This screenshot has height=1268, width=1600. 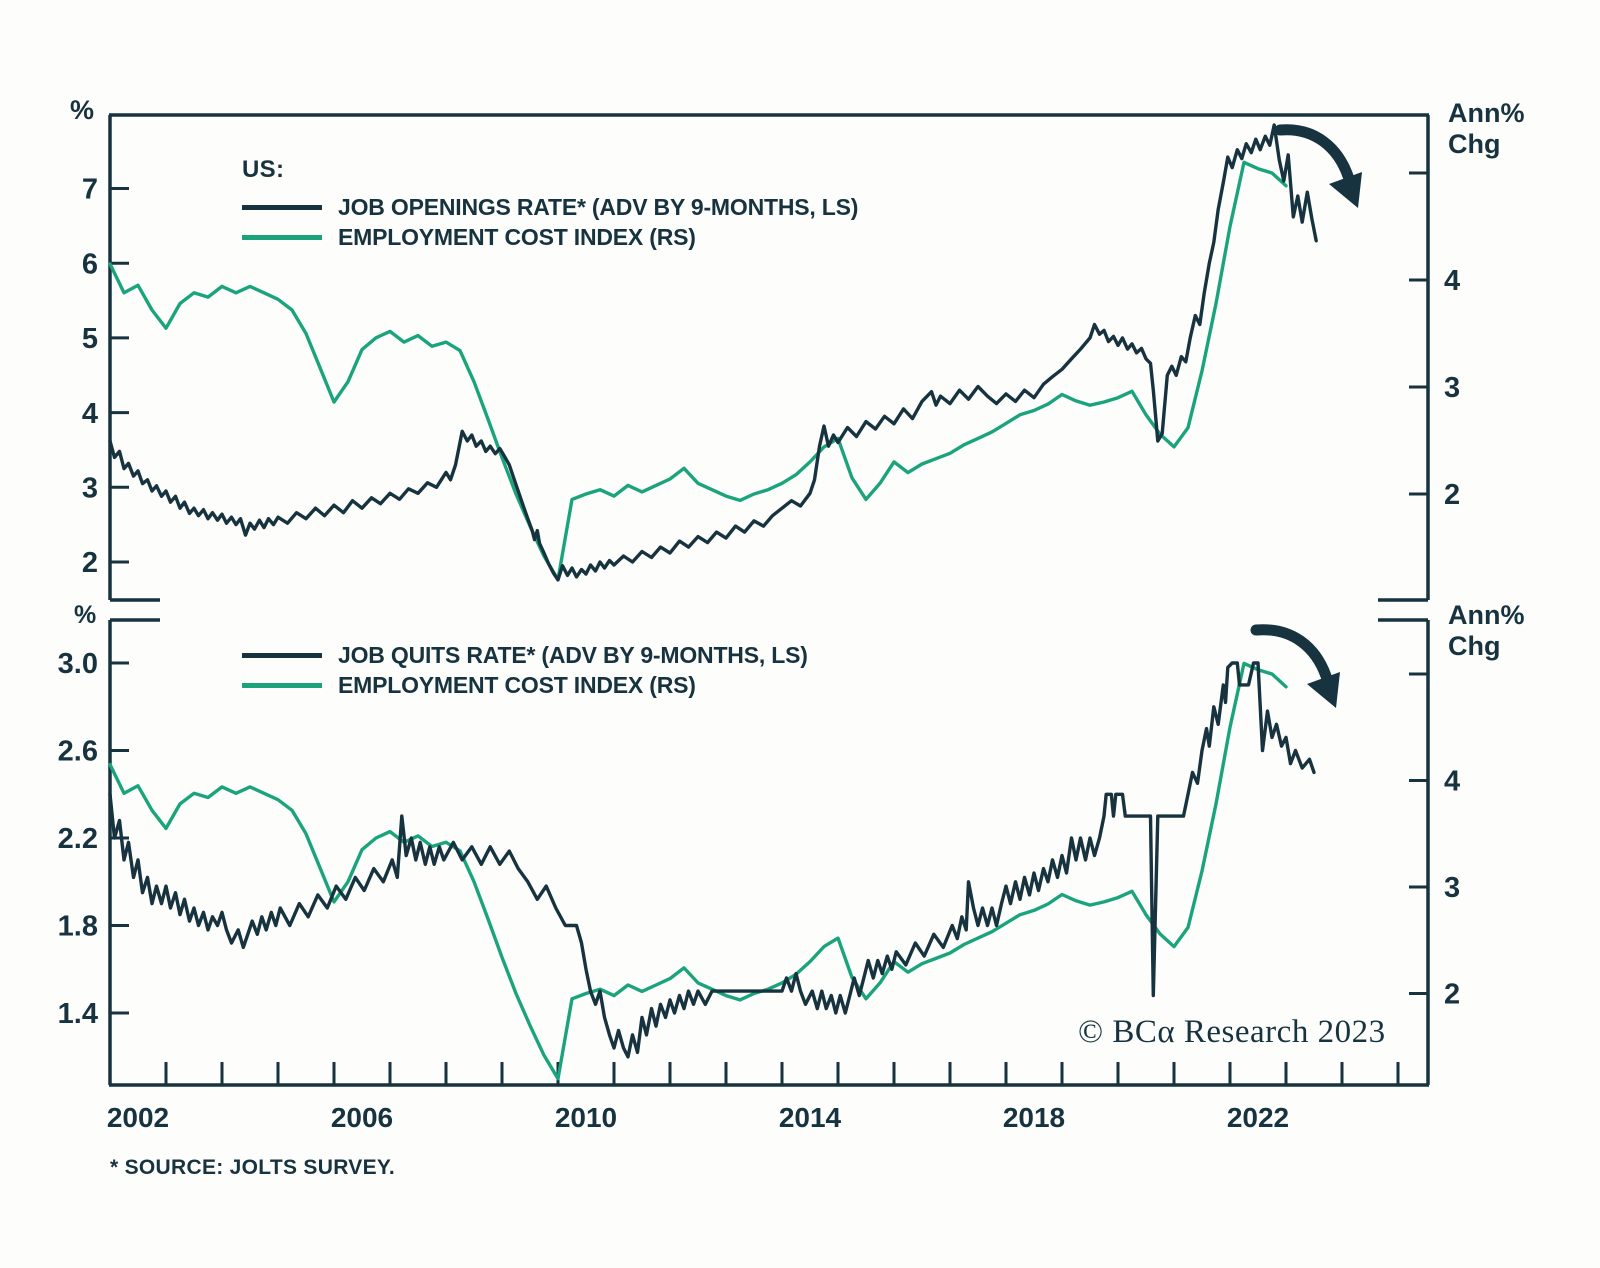 I want to click on bottom-right-tick-label: 2, so click(x=1452, y=995).